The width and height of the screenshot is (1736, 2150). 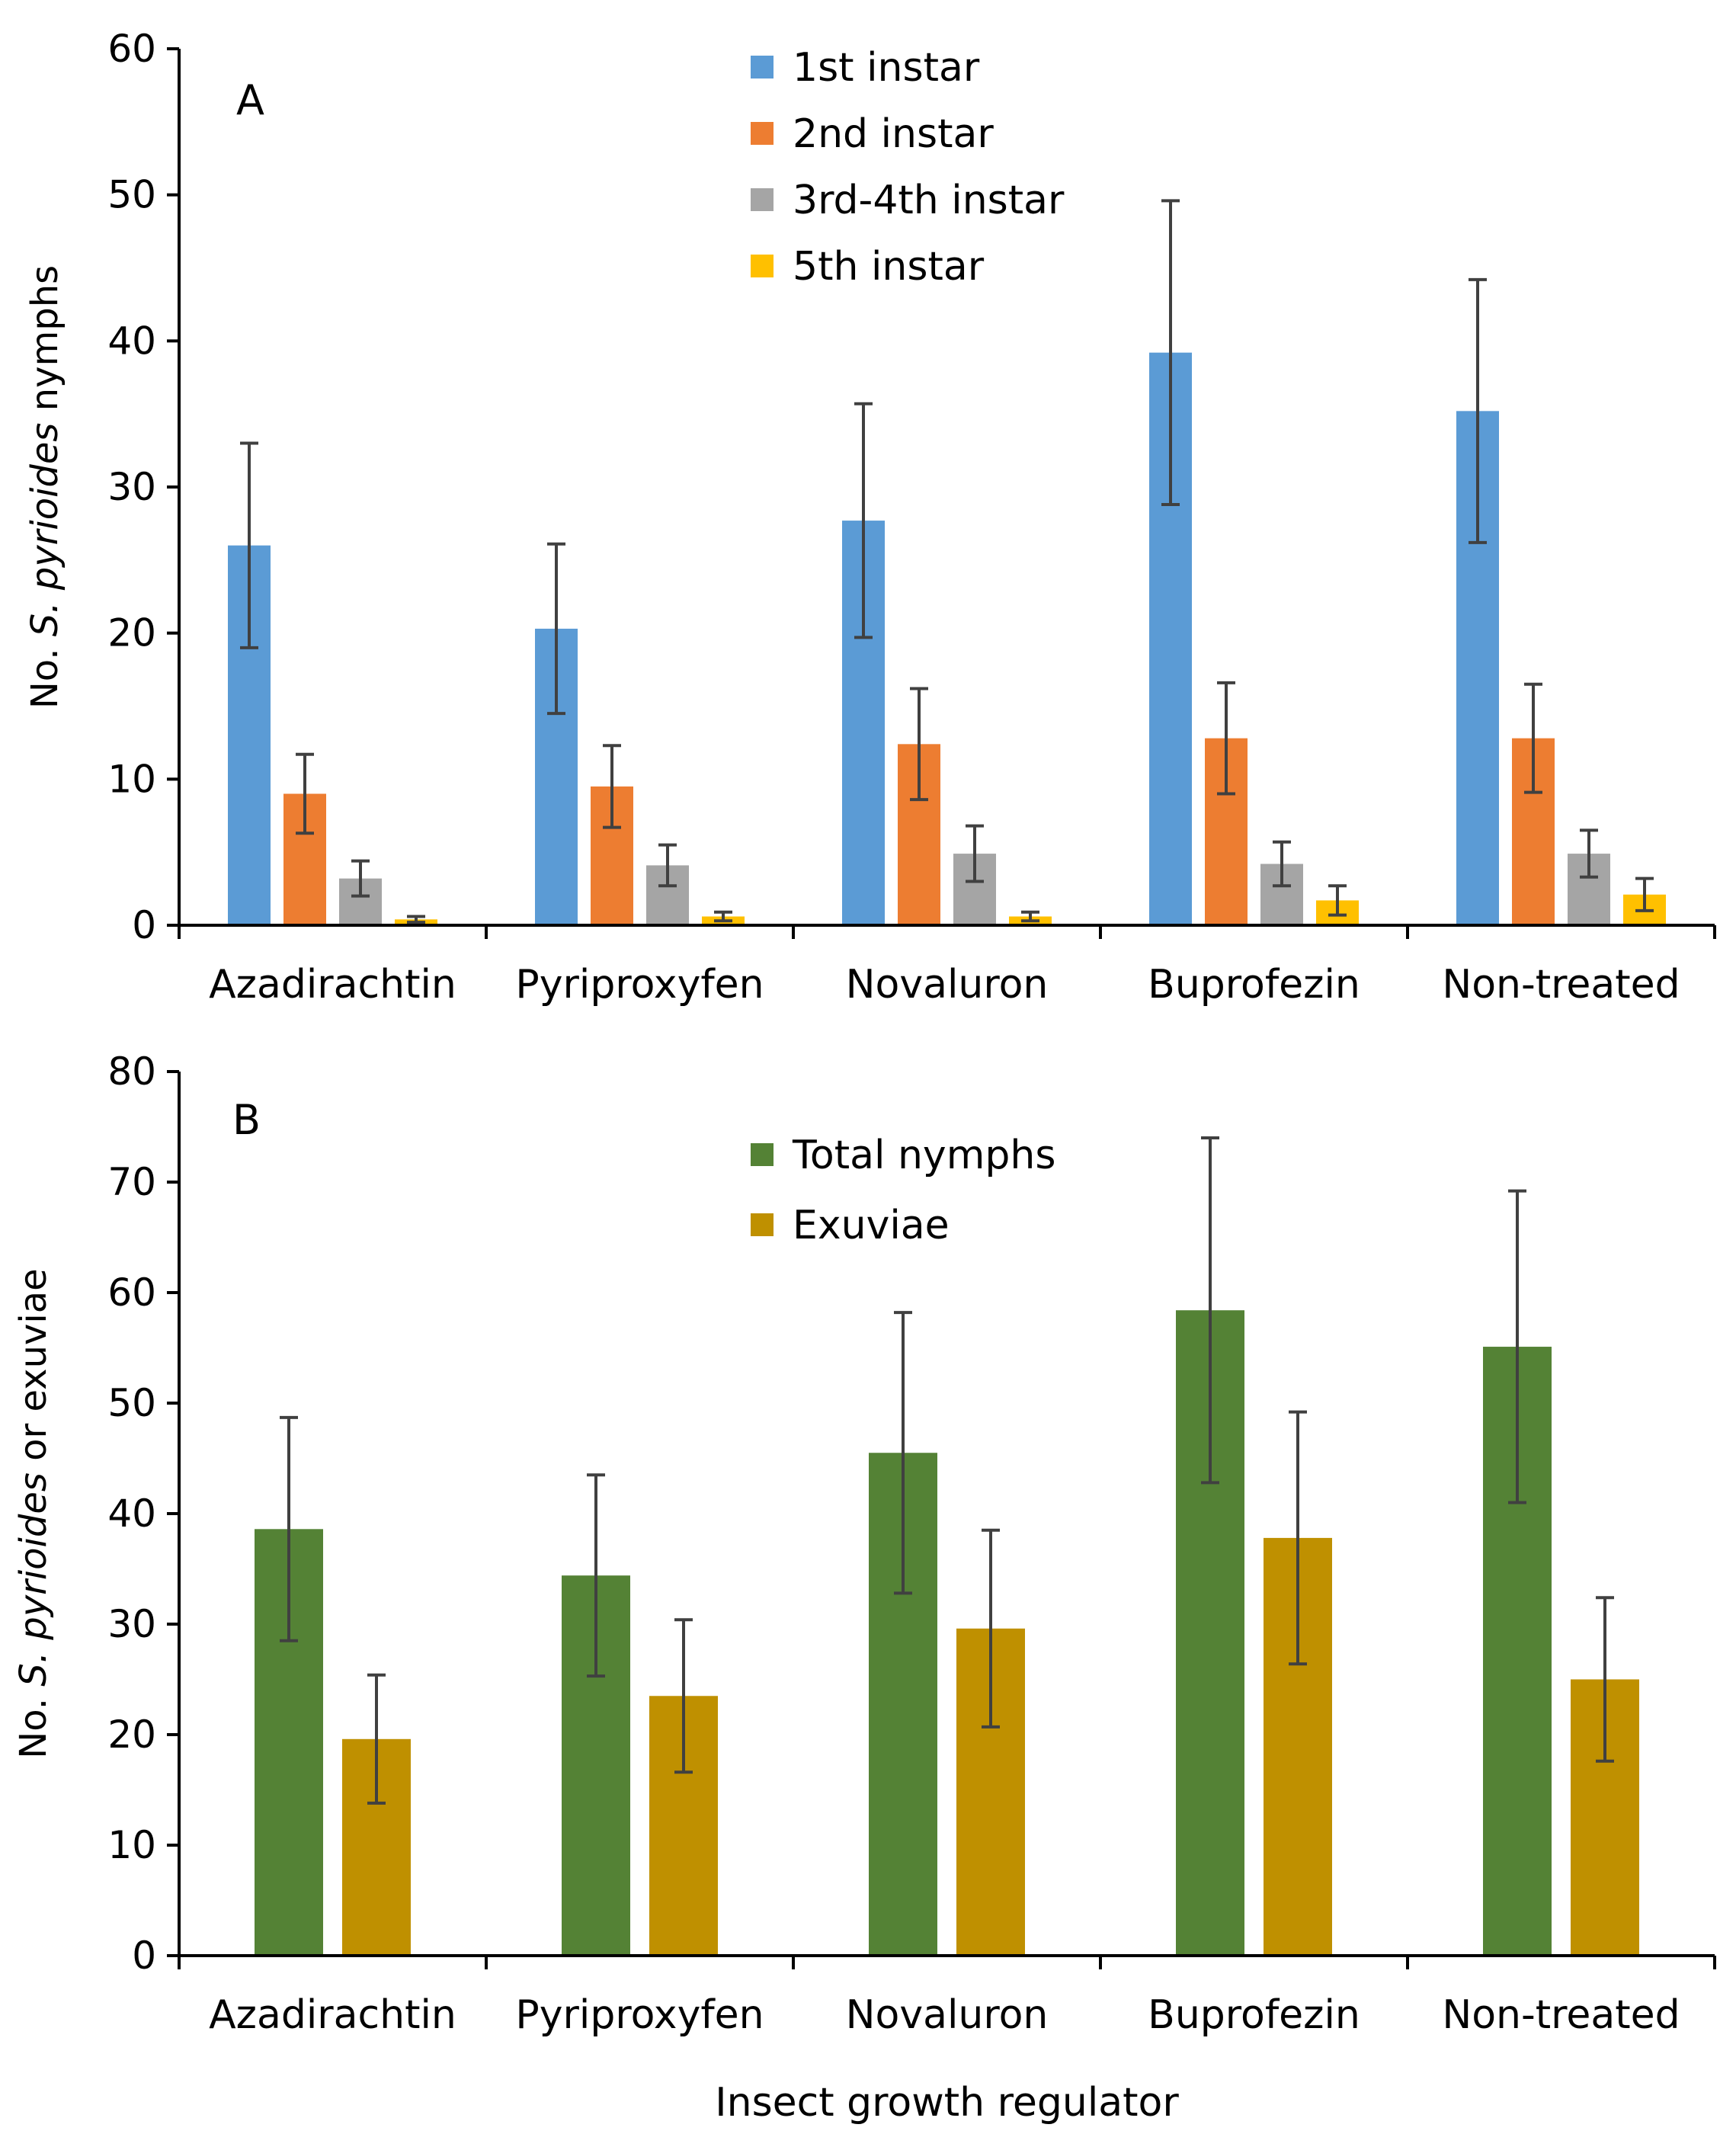 What do you see at coordinates (131, 633) in the screenshot?
I see `panel-a-y-tick-label: 20` at bounding box center [131, 633].